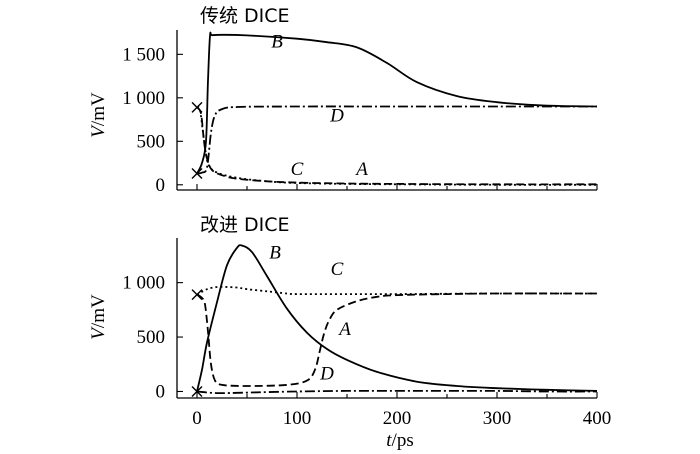  What do you see at coordinates (245, 225) in the screenshot?
I see `panel-title-improved: 改进 DICE` at bounding box center [245, 225].